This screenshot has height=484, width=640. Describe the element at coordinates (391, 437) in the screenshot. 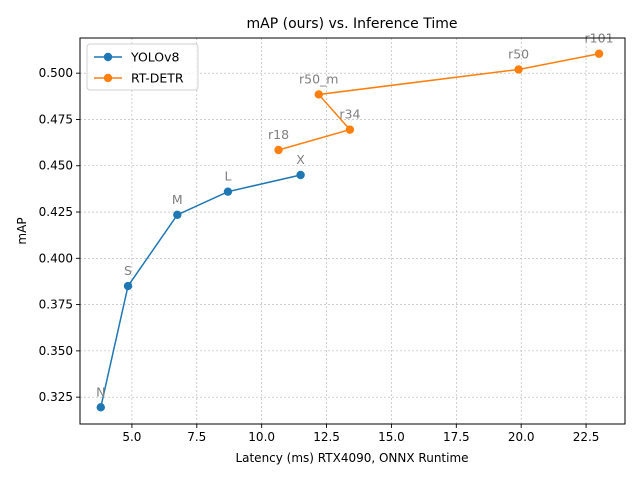

I see `x-tick-label: 15.0` at that location.